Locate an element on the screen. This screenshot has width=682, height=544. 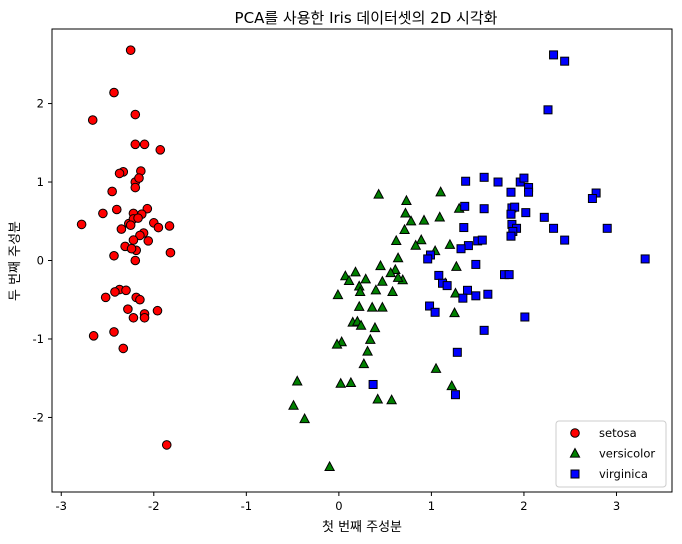
y-axis: -2 -1 0 1 2 is located at coordinates (42, 260).